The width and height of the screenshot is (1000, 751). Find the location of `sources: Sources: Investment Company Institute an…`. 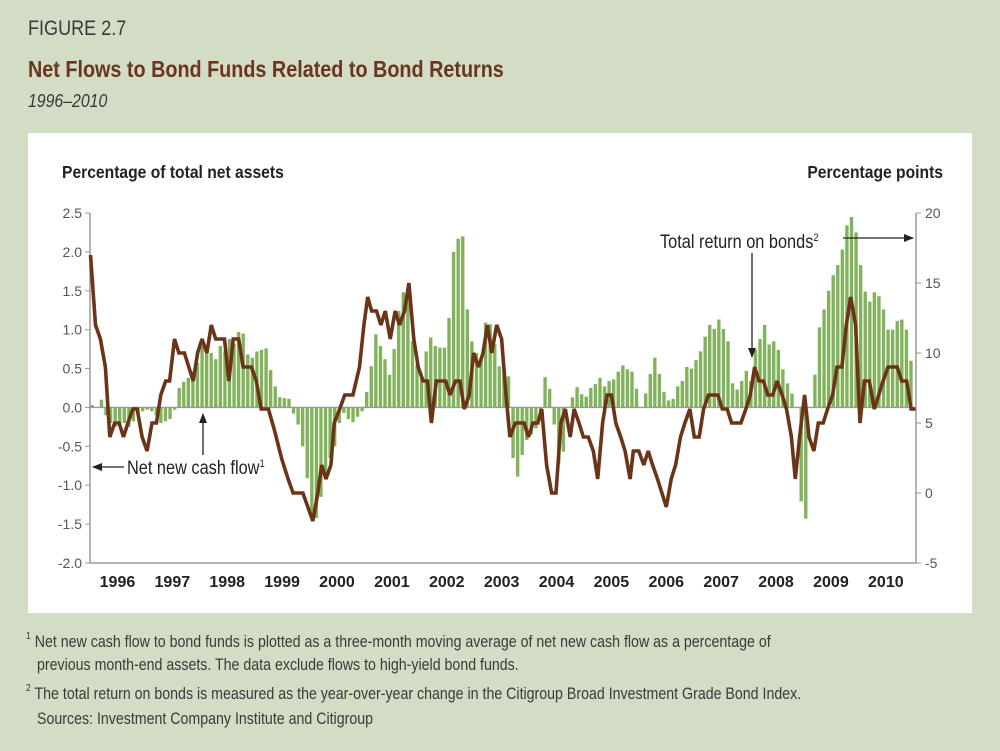

sources: Sources: Investment Company Institute an… is located at coordinates (232, 719).